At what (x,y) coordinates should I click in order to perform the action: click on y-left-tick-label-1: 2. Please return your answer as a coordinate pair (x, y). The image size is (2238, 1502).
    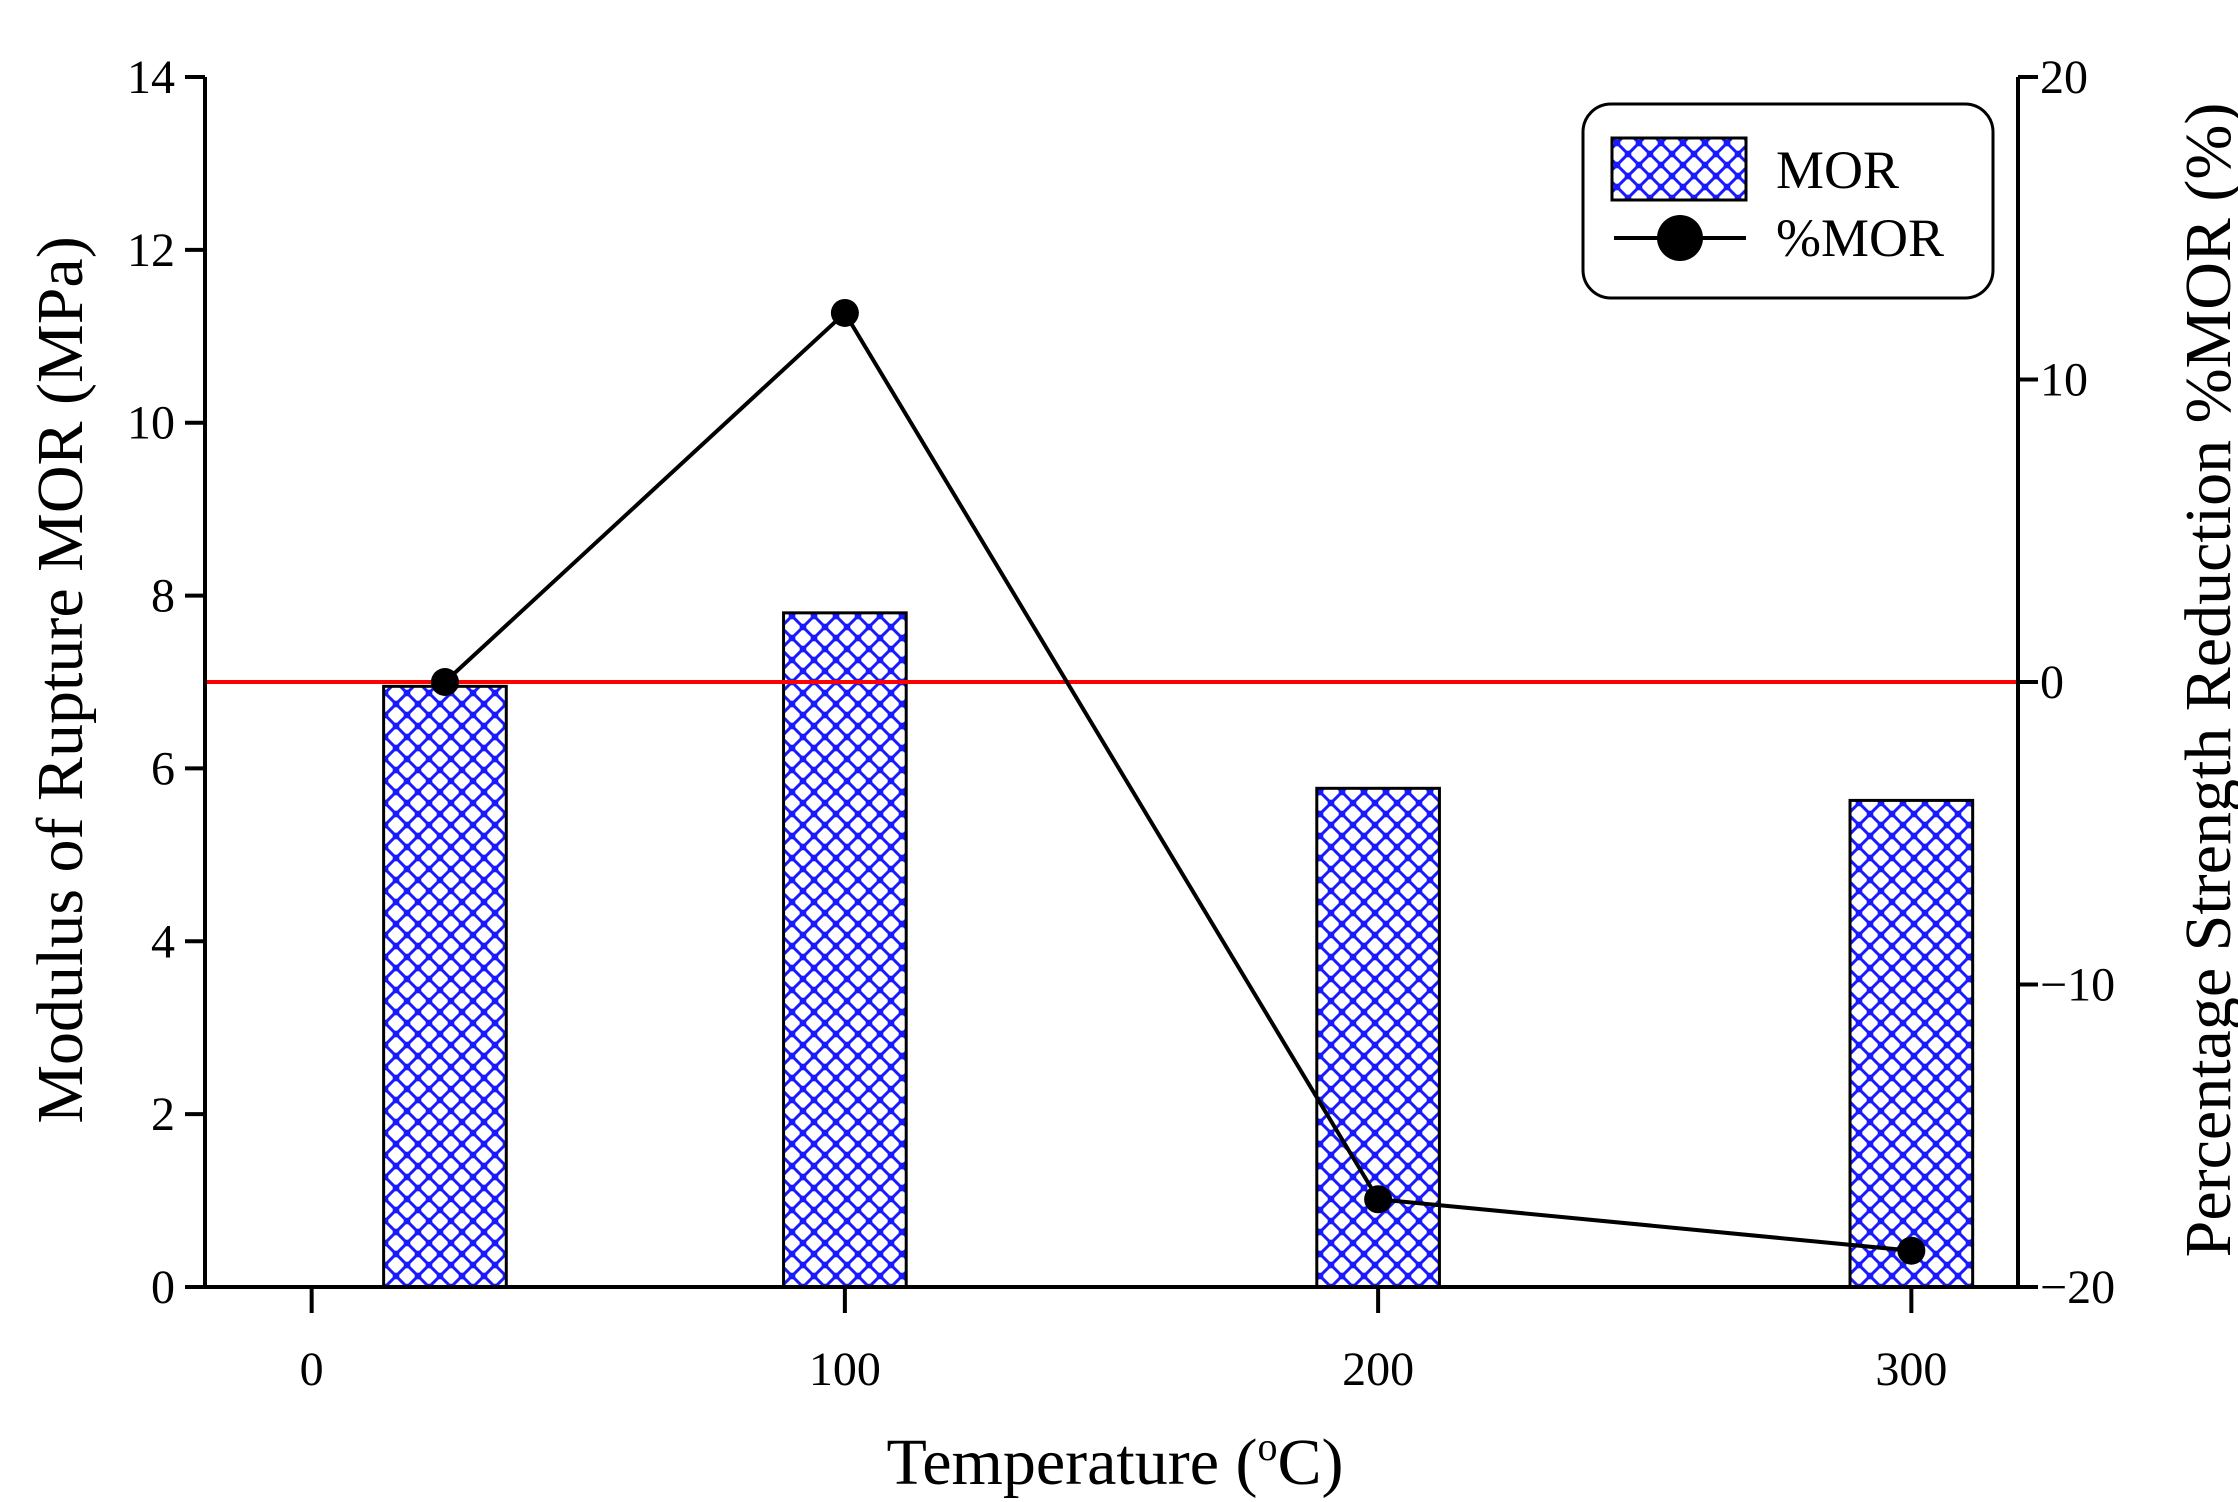
    Looking at the image, I should click on (163, 1114).